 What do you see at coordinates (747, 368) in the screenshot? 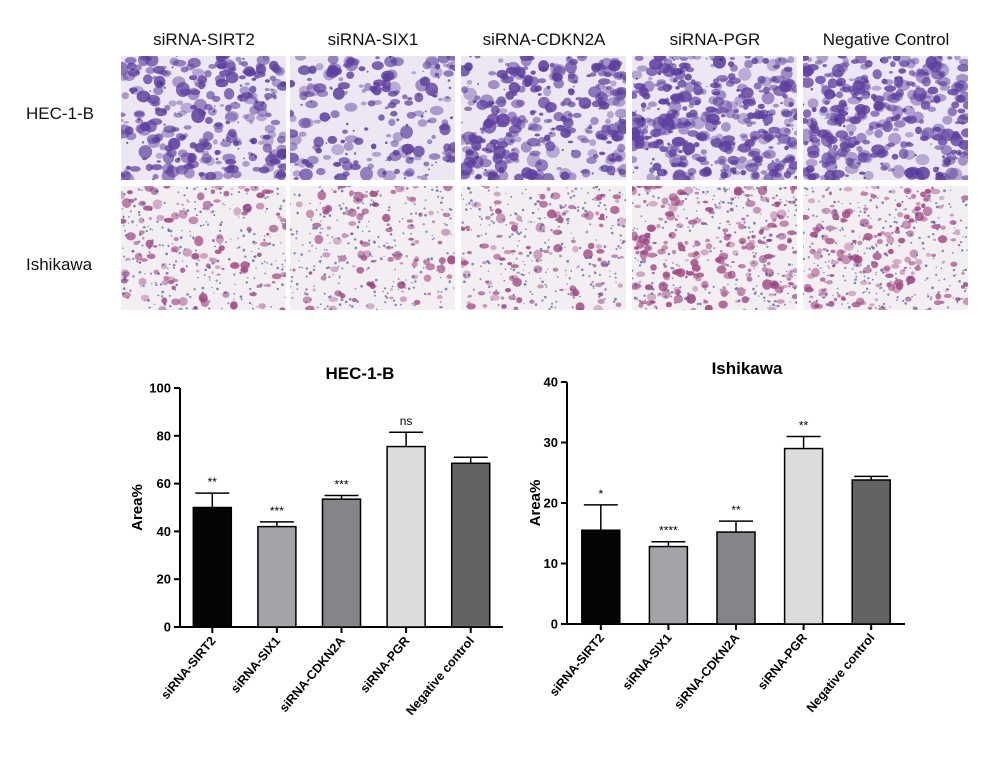
I see `chart-title: Ishikawa` at bounding box center [747, 368].